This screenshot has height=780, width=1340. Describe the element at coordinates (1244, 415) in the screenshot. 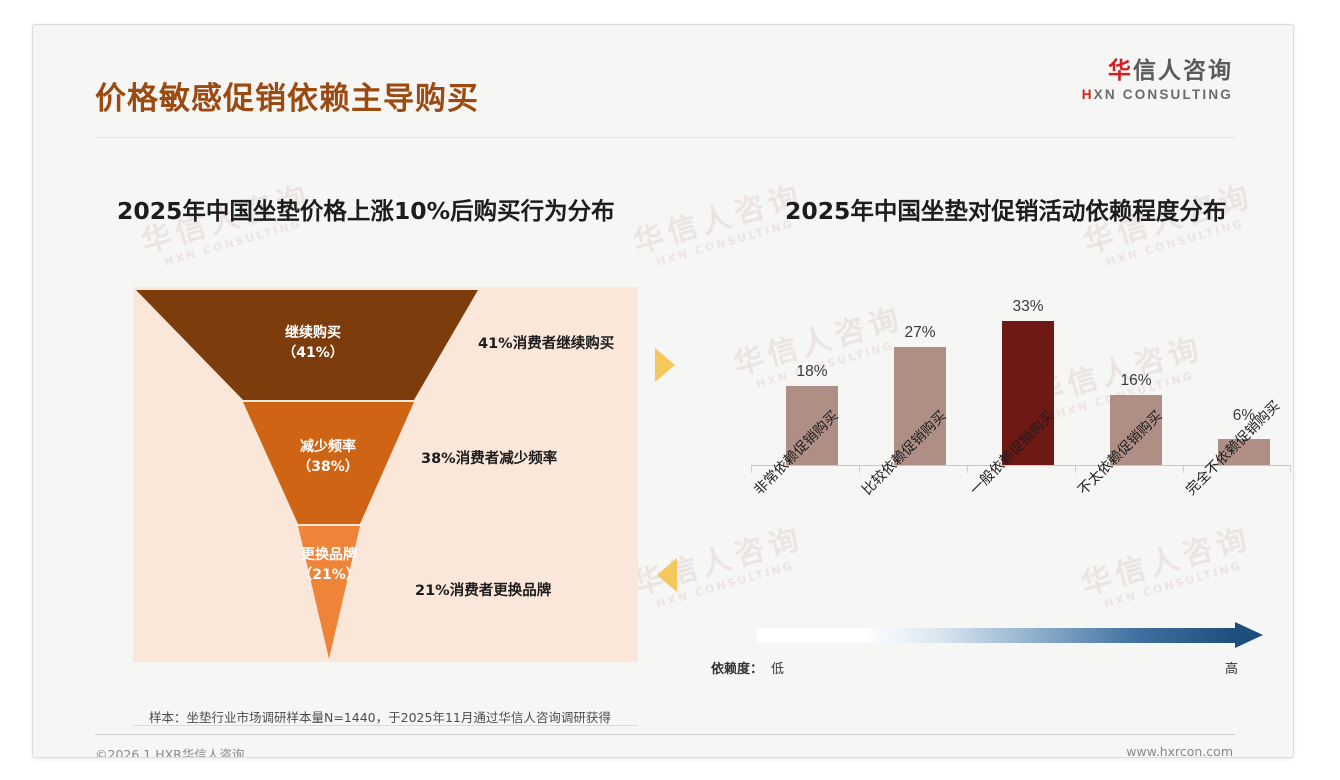

I see `bar-value-4: 6%` at that location.